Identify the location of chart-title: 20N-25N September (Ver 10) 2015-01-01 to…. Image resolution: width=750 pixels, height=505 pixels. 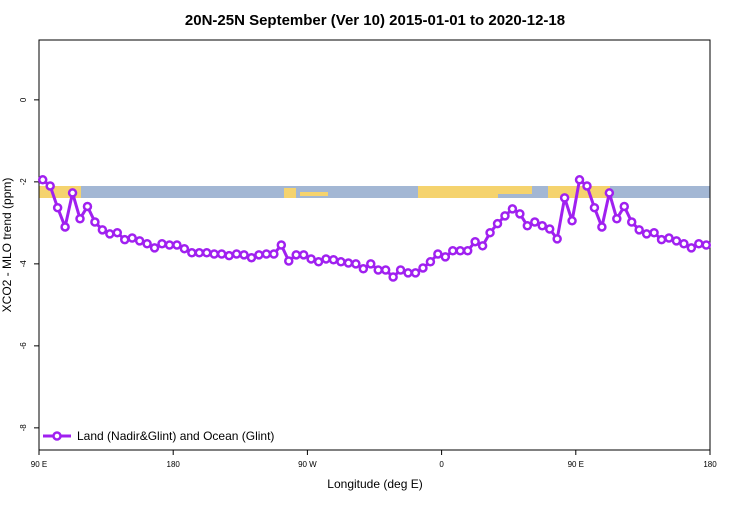
(375, 20).